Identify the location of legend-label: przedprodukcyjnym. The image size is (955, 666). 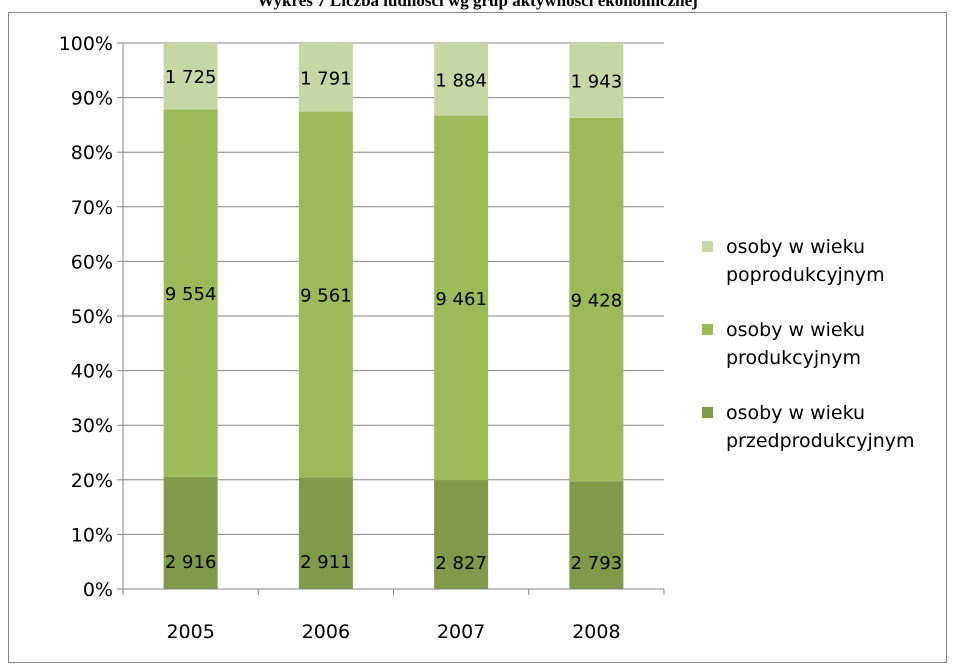
(820, 441).